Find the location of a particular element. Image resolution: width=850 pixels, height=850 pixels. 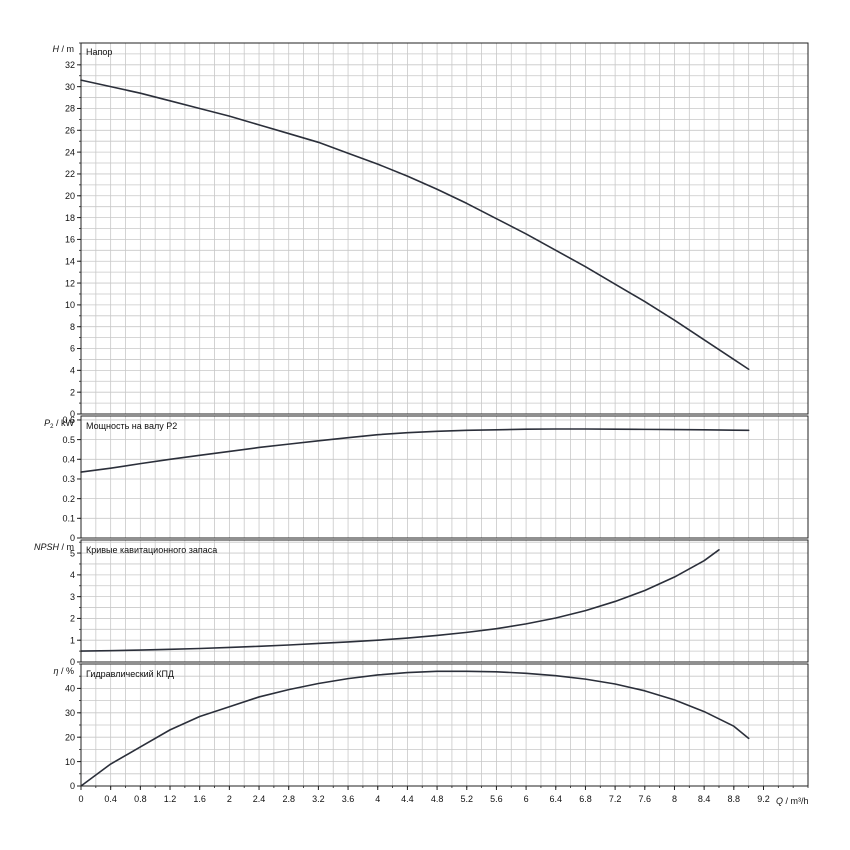

power-panel-title: Мощность на валу P2 is located at coordinates (131, 426).